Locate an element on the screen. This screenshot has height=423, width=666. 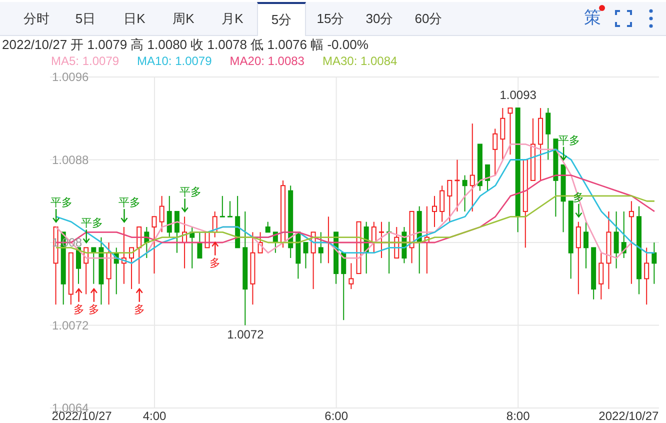
text: 30分 is located at coordinates (380, 19).